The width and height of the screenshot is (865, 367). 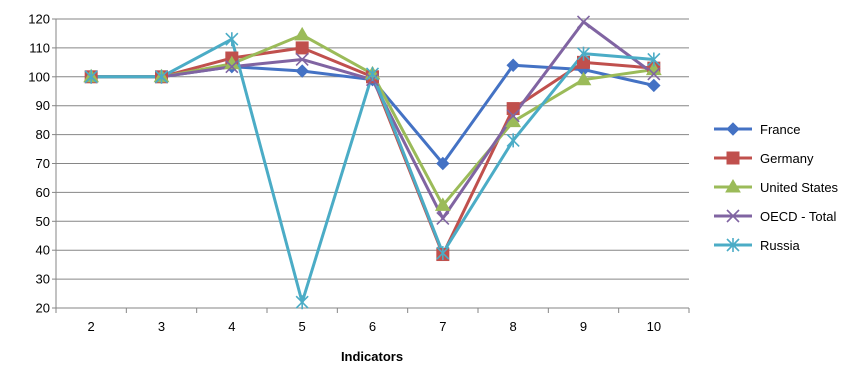 I want to click on x-tick-label: 9, so click(x=583, y=326).